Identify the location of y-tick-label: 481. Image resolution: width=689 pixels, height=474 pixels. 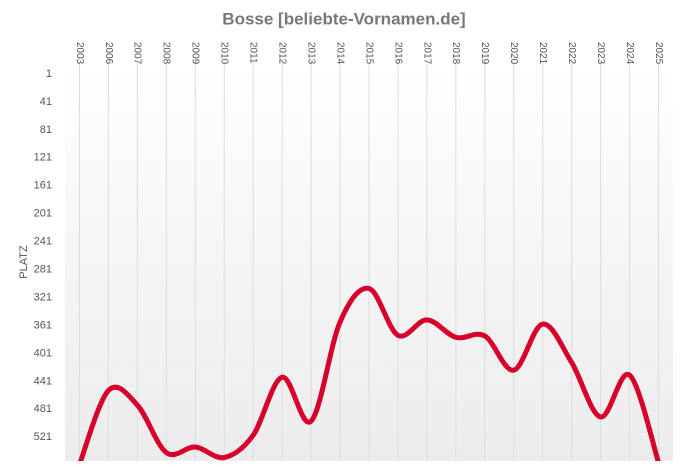
(43, 409).